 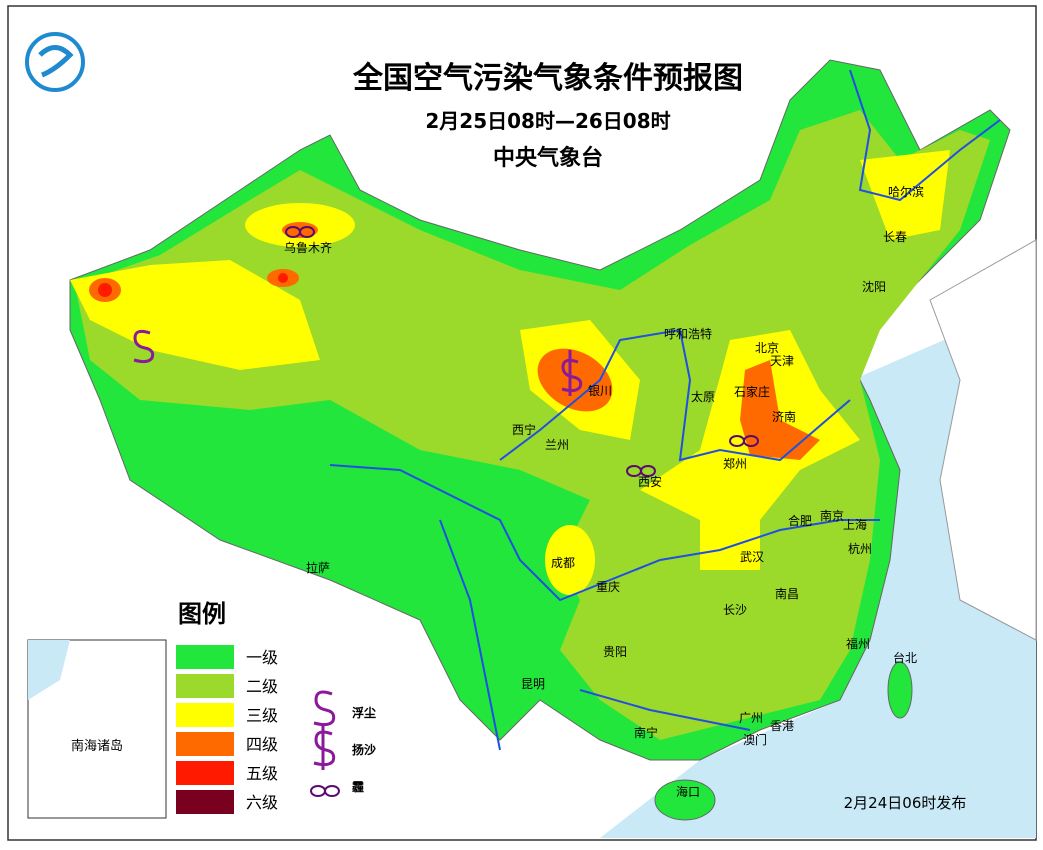 What do you see at coordinates (646, 732) in the screenshot?
I see `city-label: 南宁` at bounding box center [646, 732].